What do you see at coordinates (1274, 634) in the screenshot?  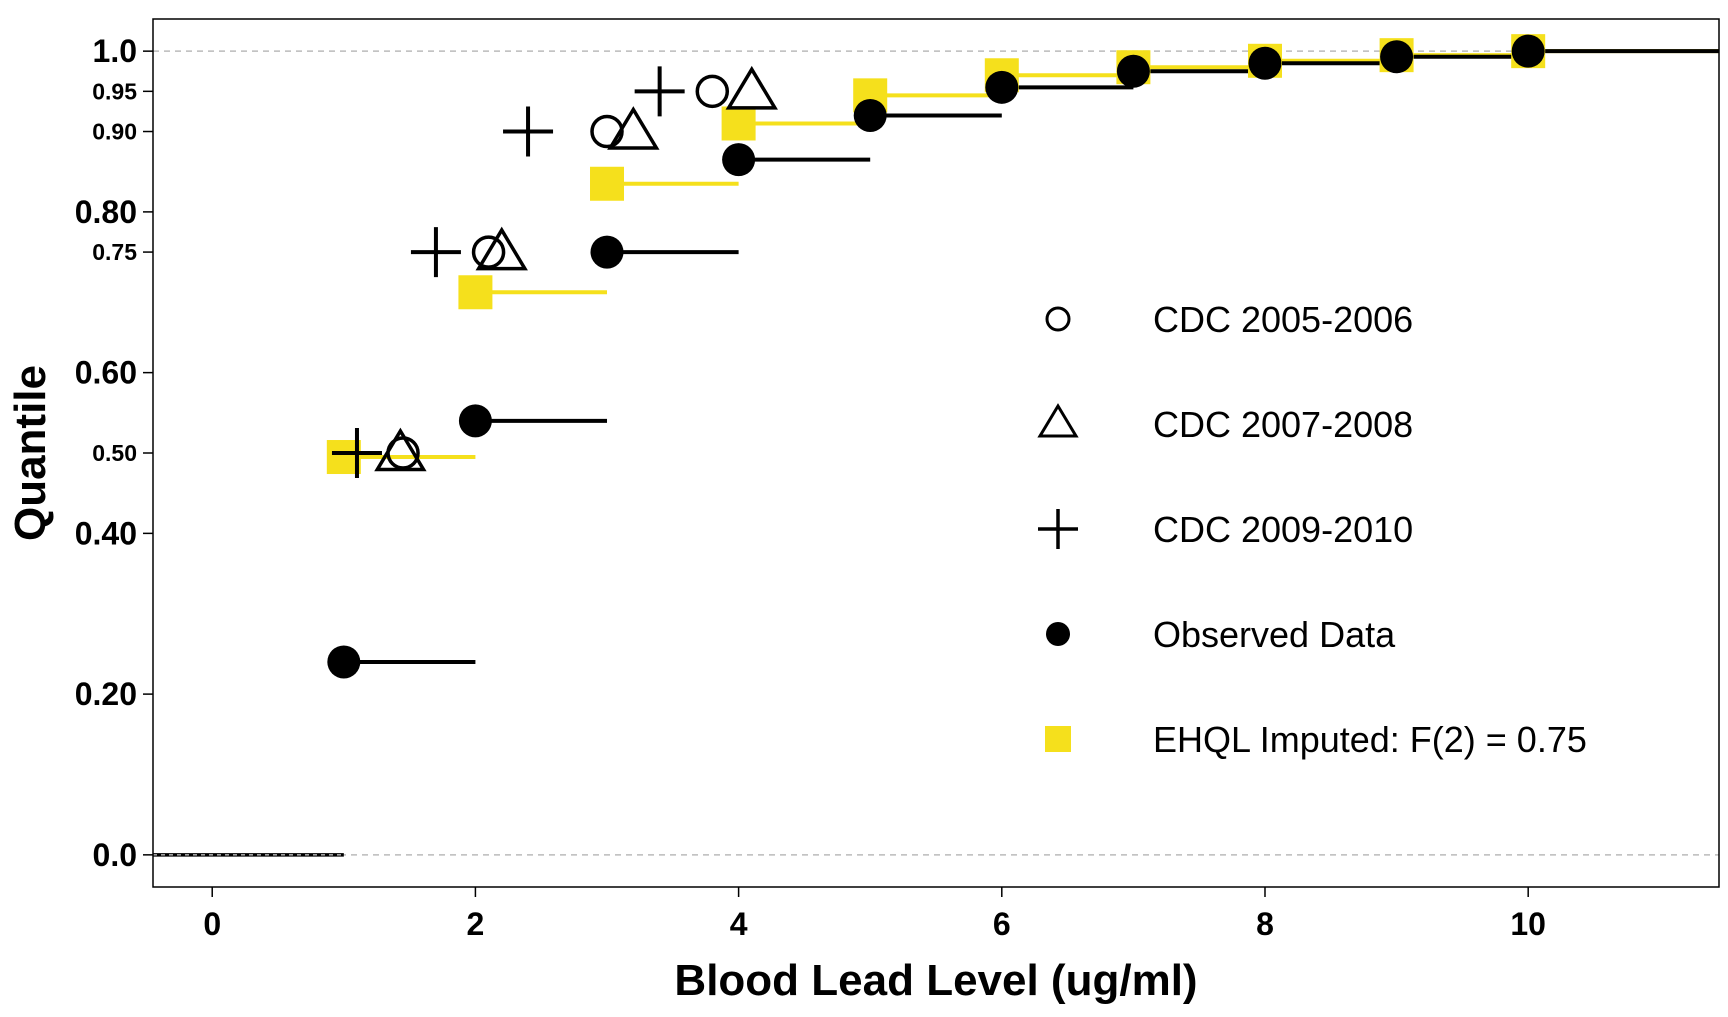 I see `legend-label: Observed Data` at bounding box center [1274, 634].